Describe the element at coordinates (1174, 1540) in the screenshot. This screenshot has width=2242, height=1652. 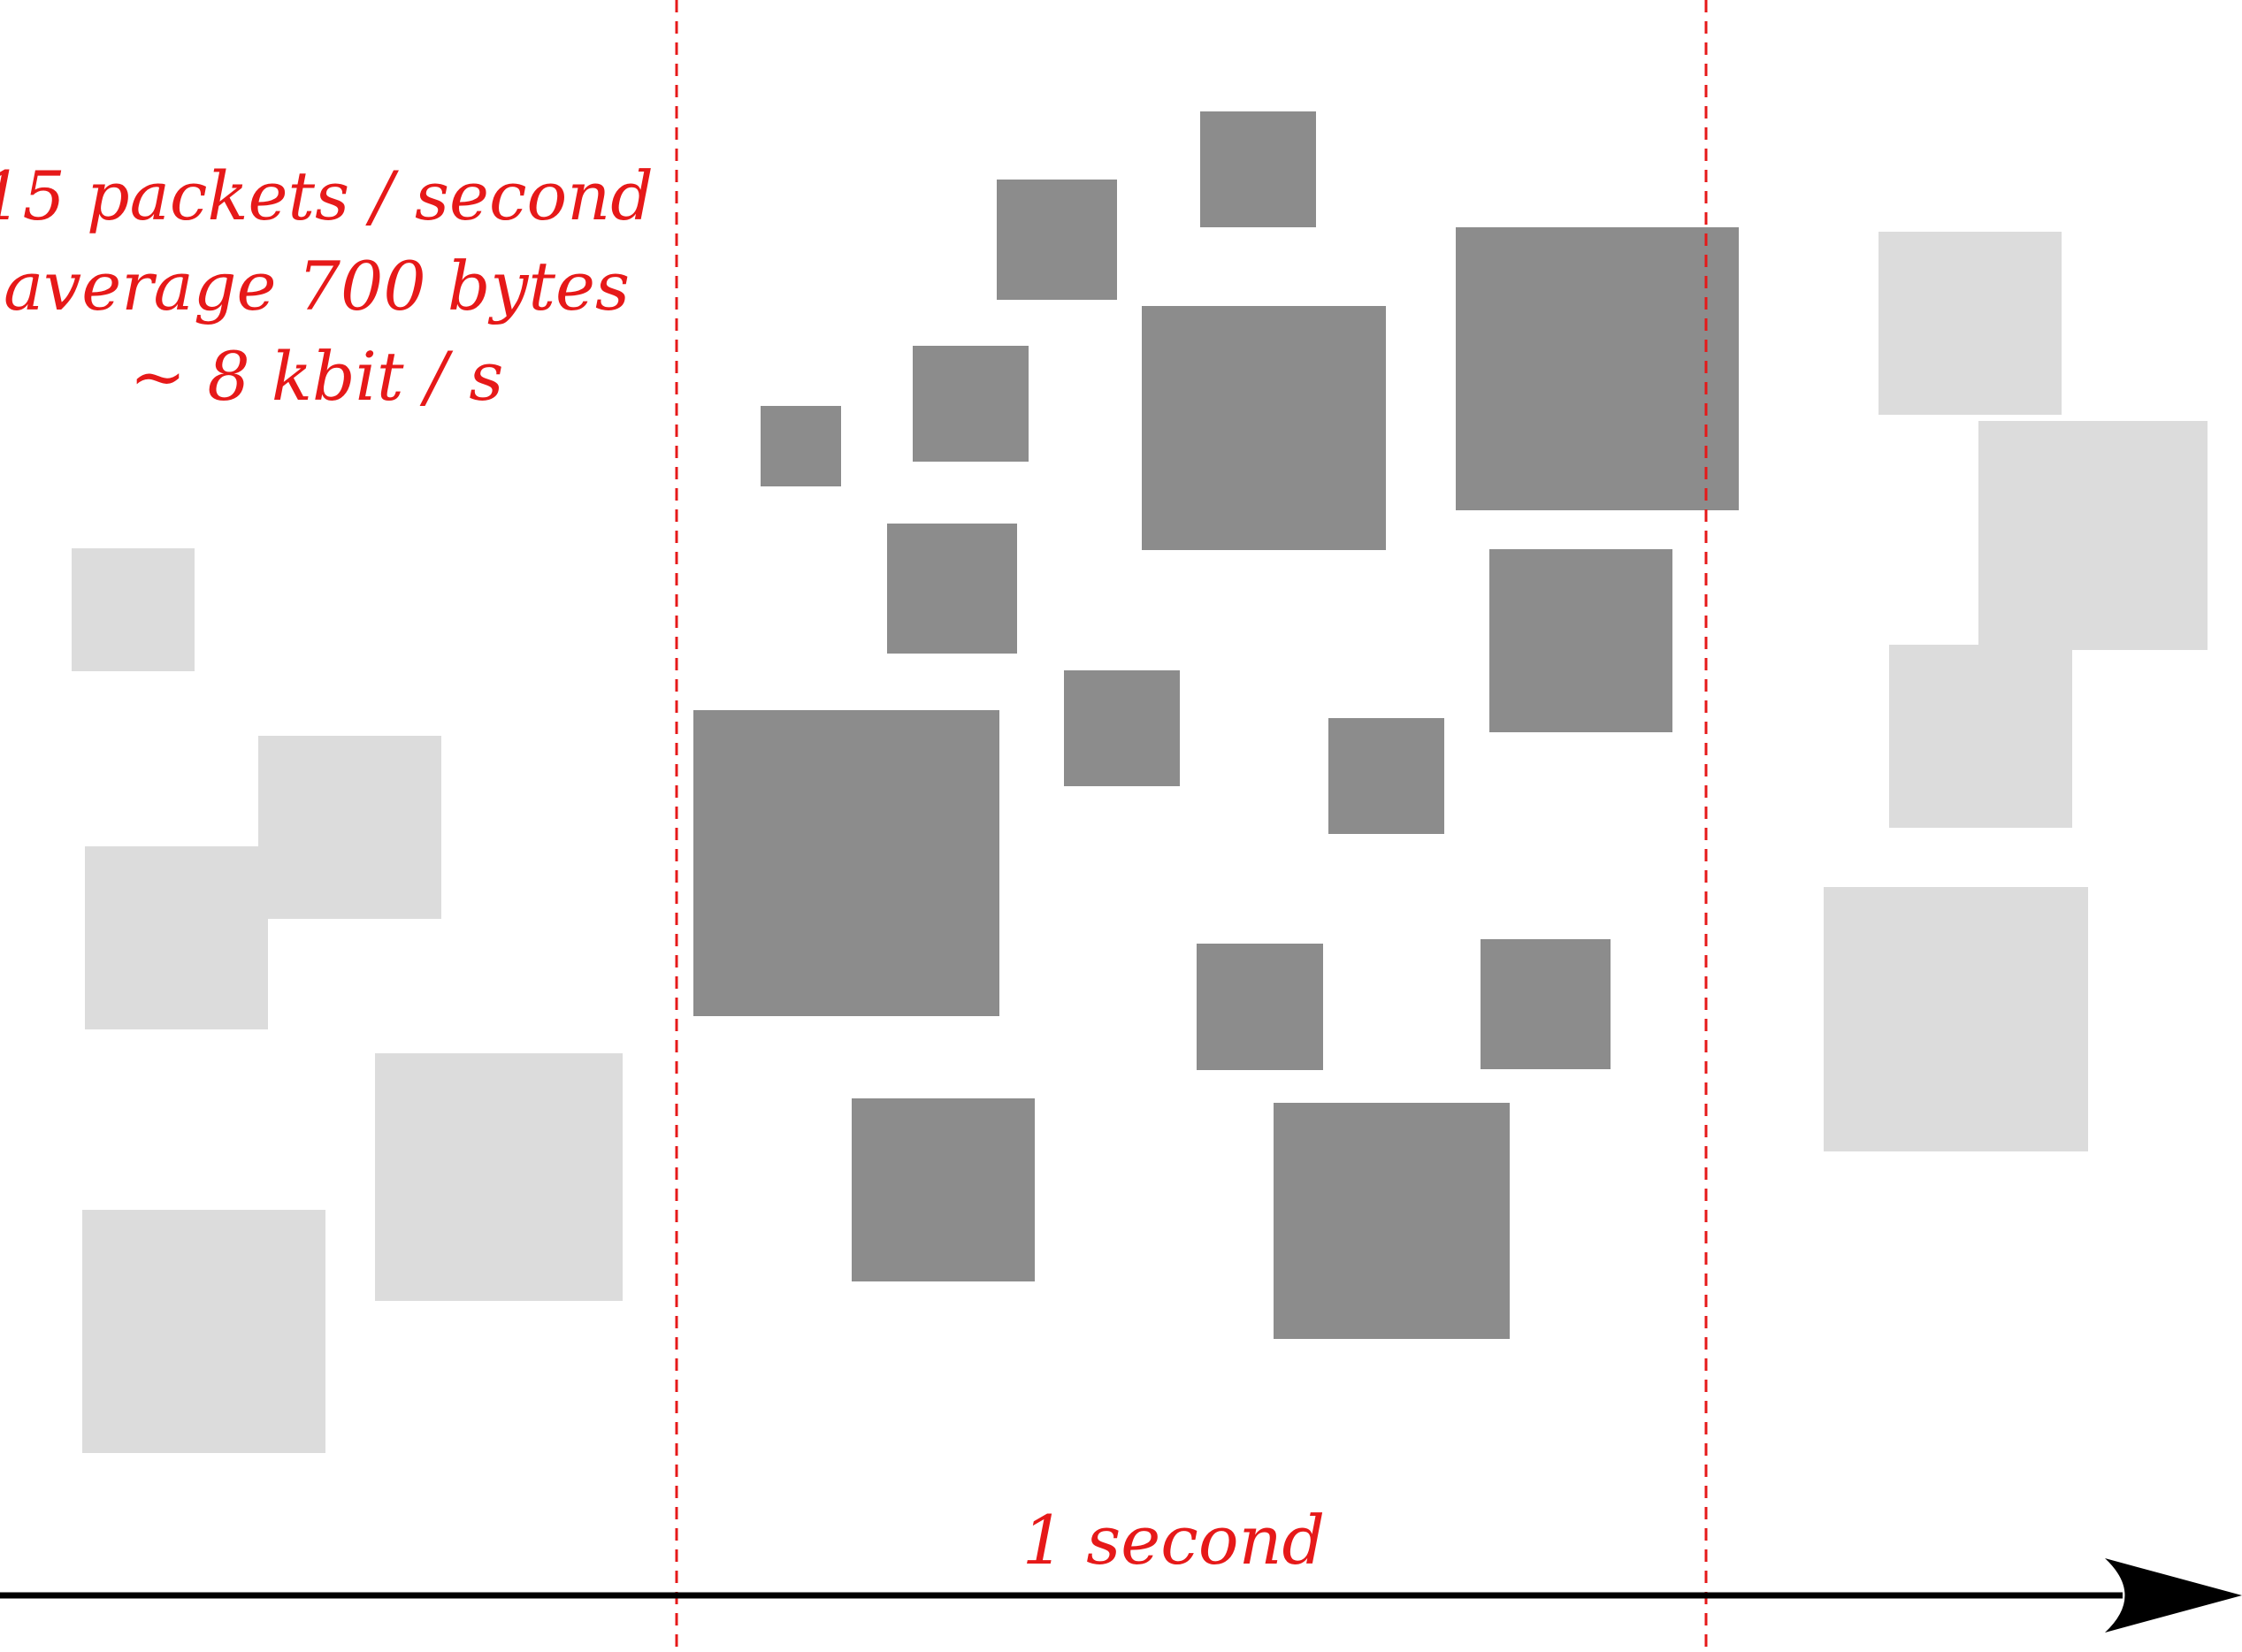
I see `window-label: 1 second` at that location.